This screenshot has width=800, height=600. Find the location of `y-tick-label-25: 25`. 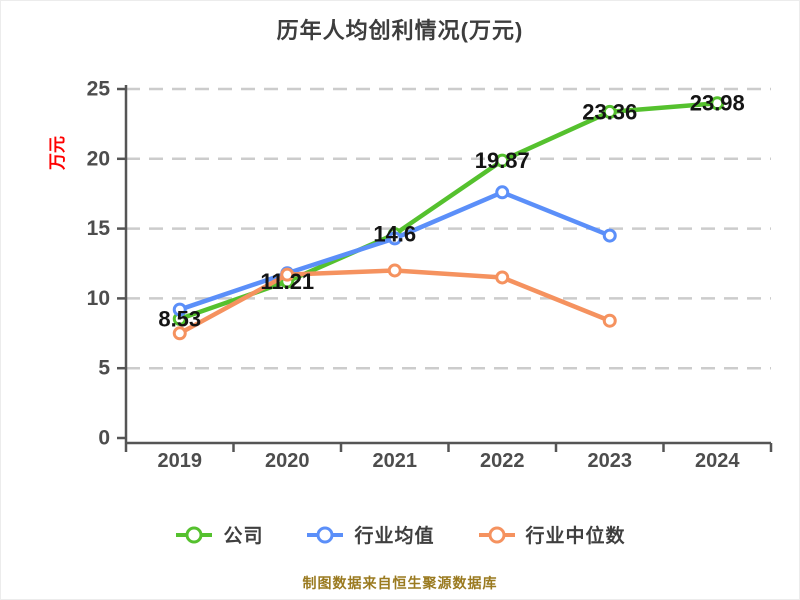

y-tick-label-25: 25 is located at coordinates (99, 89).